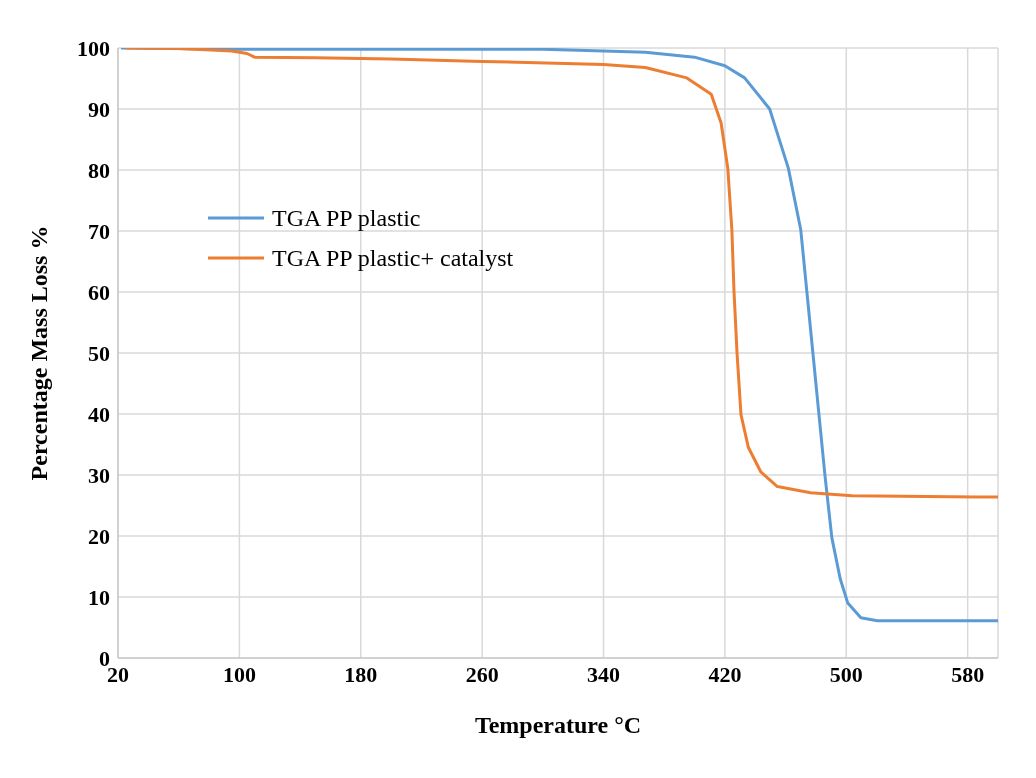 This screenshot has width=1036, height=778. Describe the element at coordinates (725, 674) in the screenshot. I see `x-tick-label: 420` at that location.